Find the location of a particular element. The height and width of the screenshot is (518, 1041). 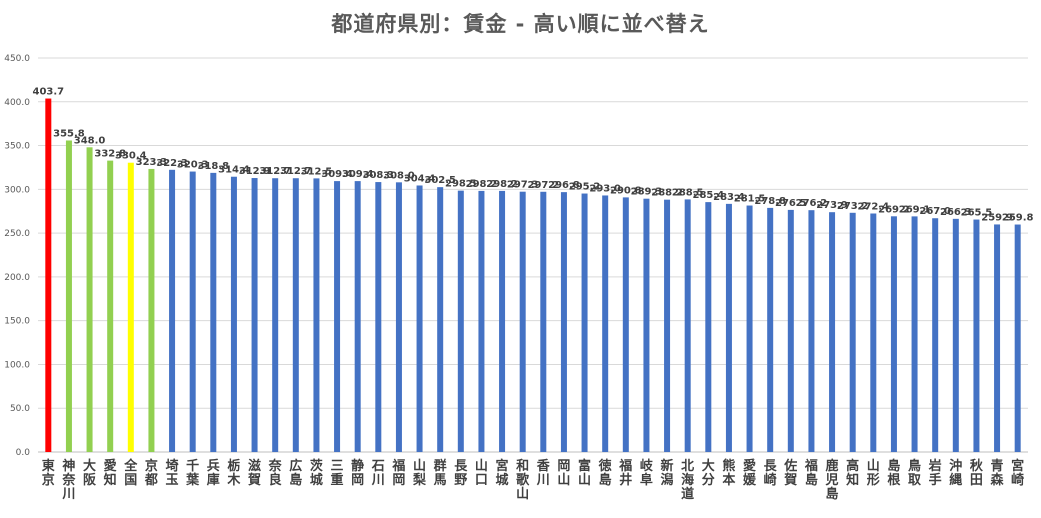

x-tick-label: 福島 is located at coordinates (811, 473).